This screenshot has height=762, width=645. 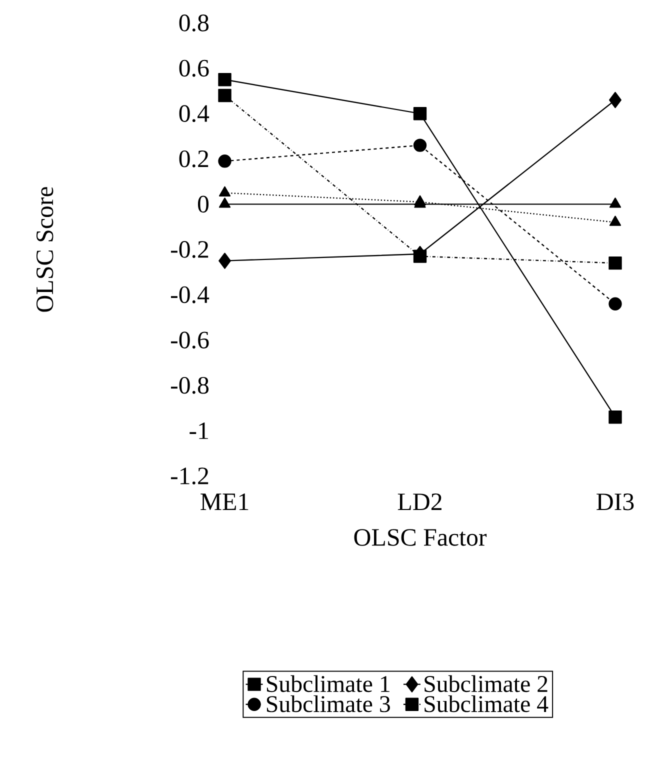 What do you see at coordinates (420, 502) in the screenshot?
I see `x-tick-label: LD2` at bounding box center [420, 502].